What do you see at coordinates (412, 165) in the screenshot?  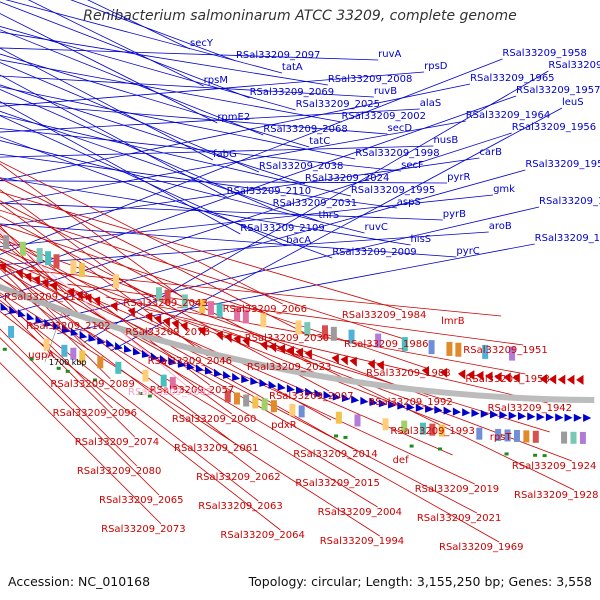 I see `gene-label-secf: secF` at bounding box center [412, 165].